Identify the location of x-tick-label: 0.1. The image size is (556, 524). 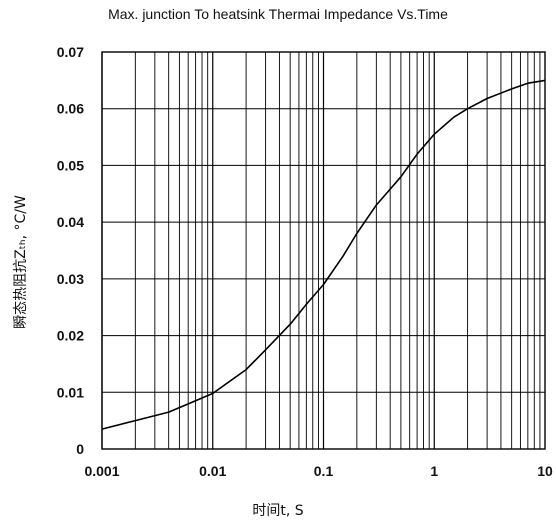
(324, 471).